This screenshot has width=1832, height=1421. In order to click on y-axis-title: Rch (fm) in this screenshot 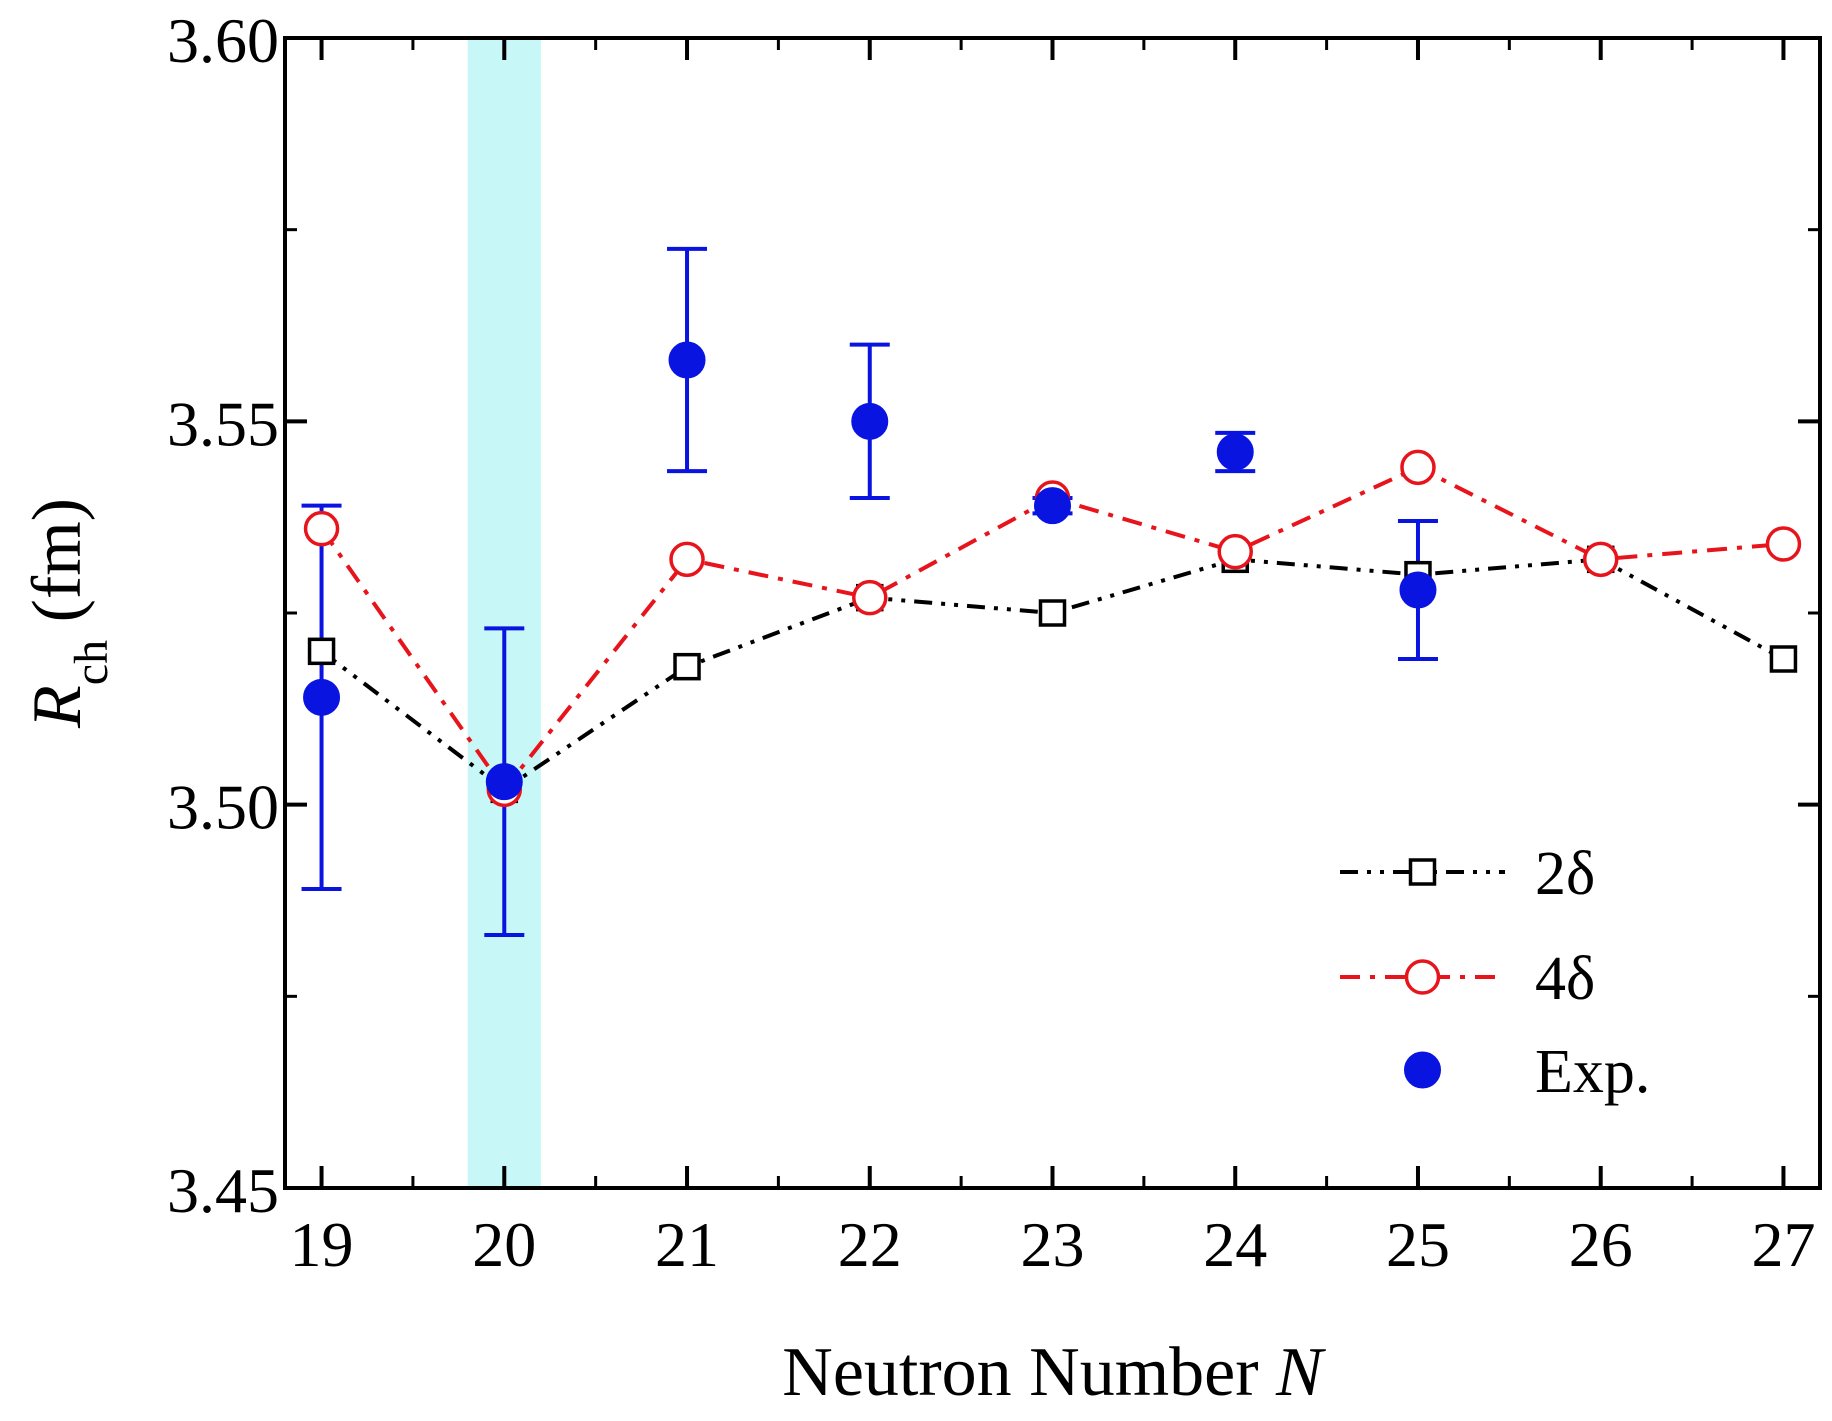, I will do `click(68, 613)`.